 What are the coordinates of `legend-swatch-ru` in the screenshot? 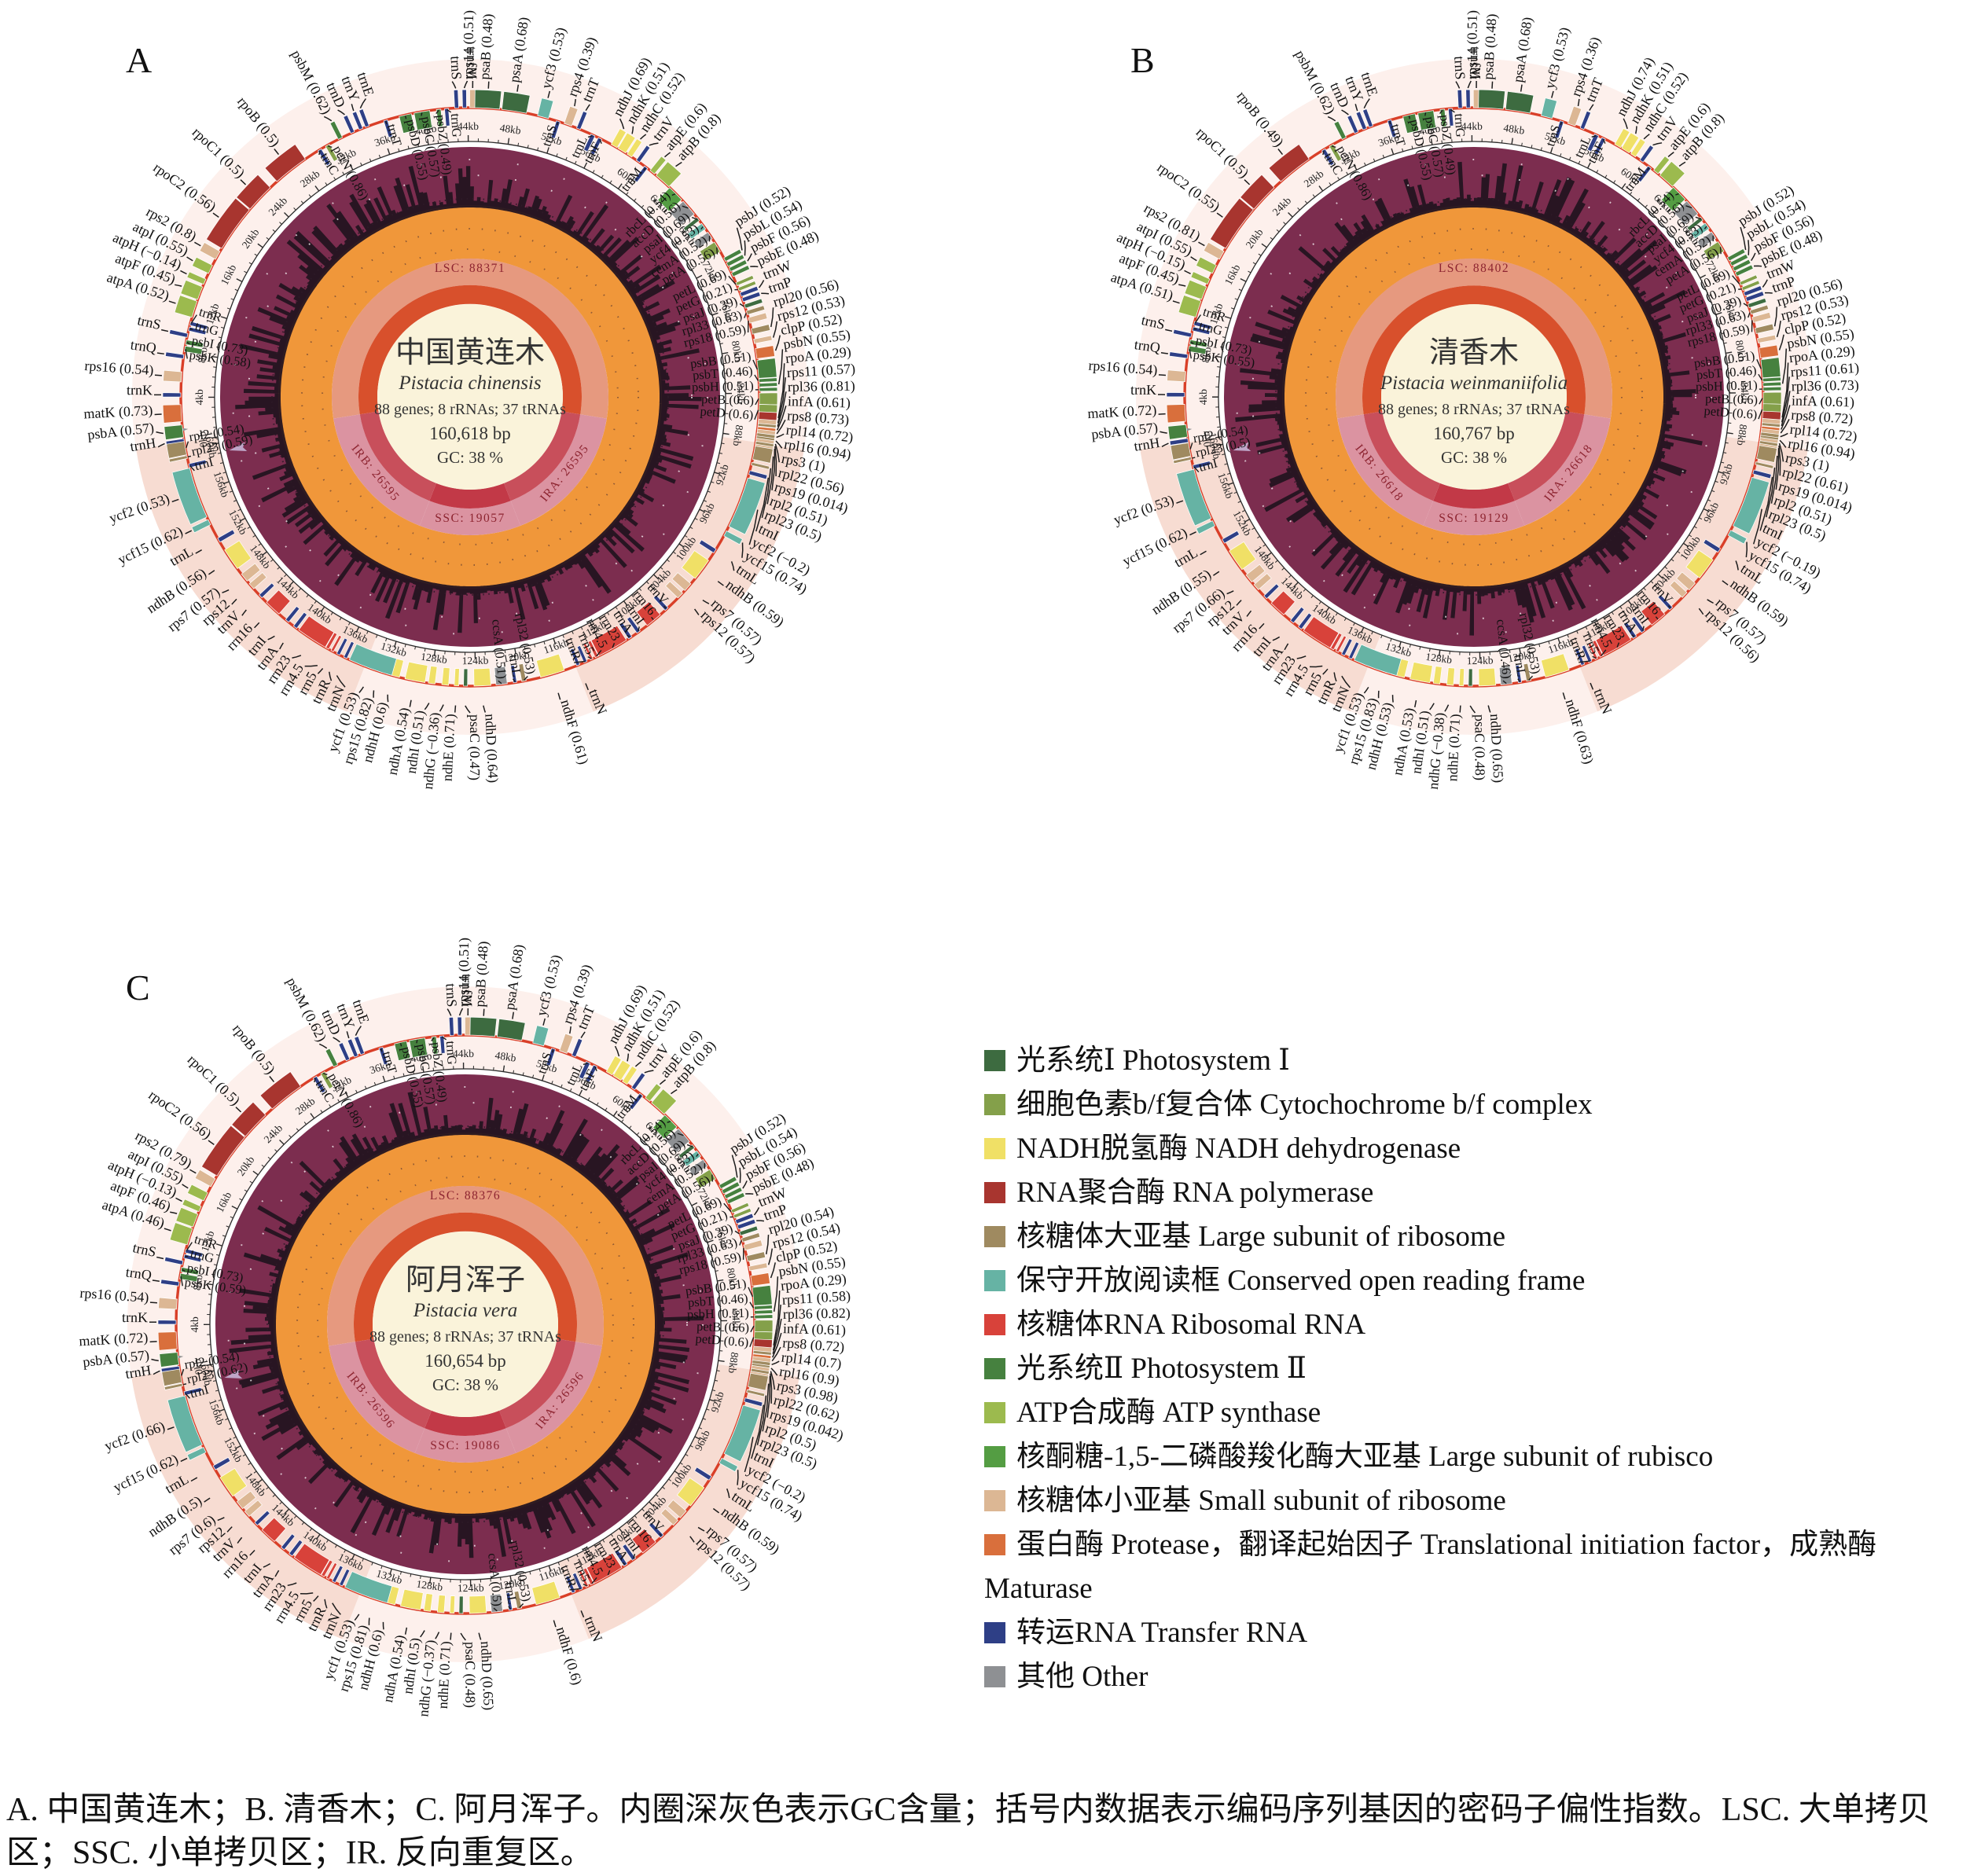 It's located at (994, 1456).